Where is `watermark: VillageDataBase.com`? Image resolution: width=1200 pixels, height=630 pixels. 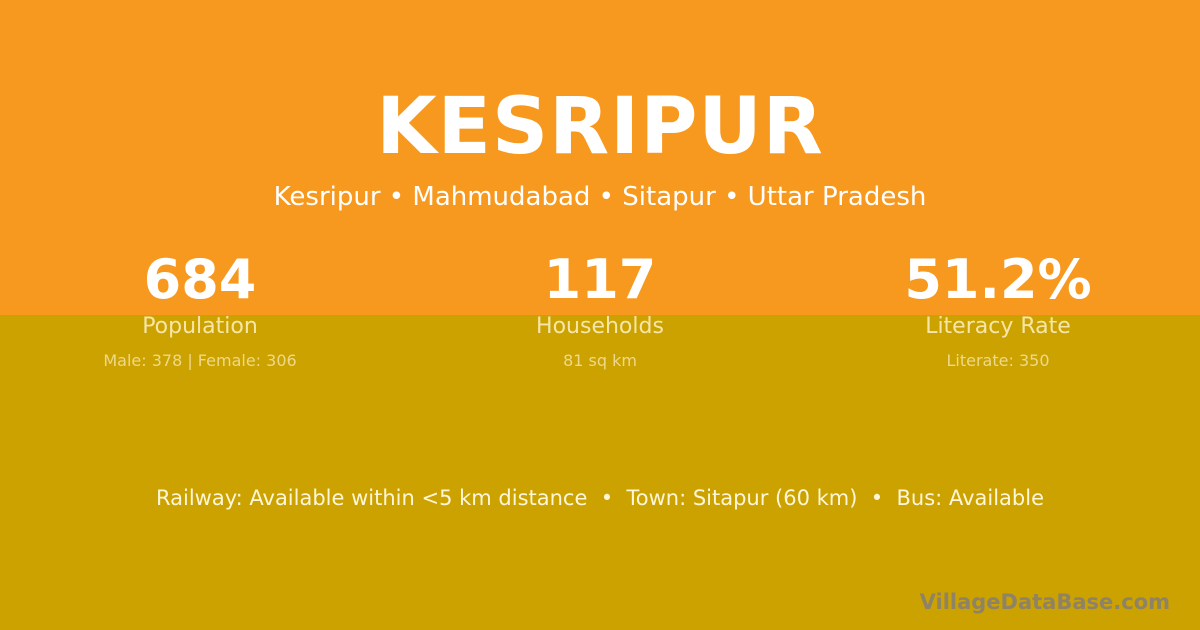
watermark: VillageDataBase.com is located at coordinates (1044, 602).